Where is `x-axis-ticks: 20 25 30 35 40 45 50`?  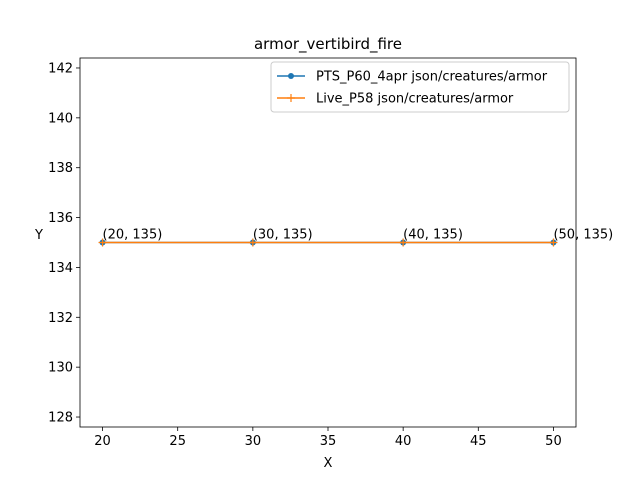
x-axis-ticks: 20 25 30 35 40 45 50 is located at coordinates (328, 438).